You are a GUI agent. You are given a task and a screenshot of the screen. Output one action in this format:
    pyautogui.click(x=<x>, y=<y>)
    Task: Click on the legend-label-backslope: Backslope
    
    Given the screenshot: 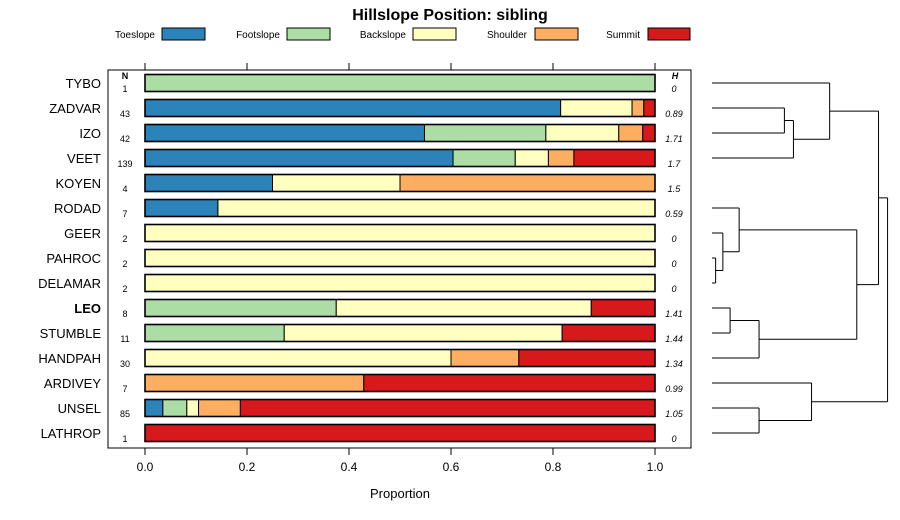 What is the action you would take?
    pyautogui.click(x=383, y=35)
    